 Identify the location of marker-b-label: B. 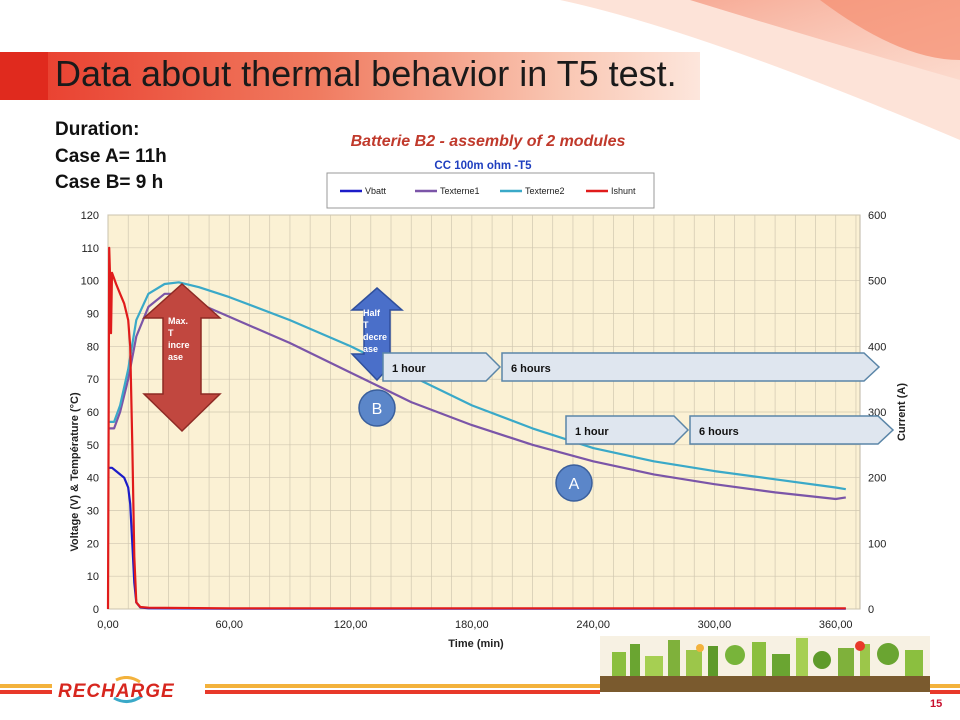
(377, 409).